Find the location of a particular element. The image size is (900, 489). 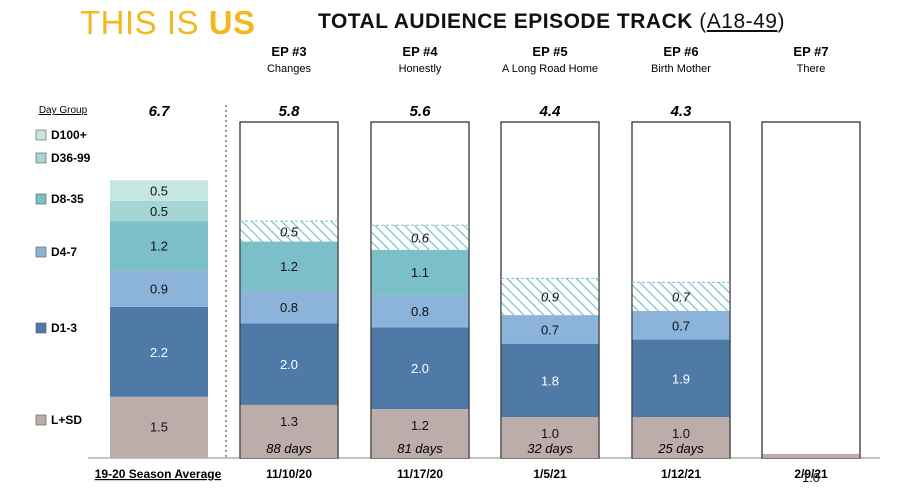

segment-value-label: 1.8 is located at coordinates (550, 380).